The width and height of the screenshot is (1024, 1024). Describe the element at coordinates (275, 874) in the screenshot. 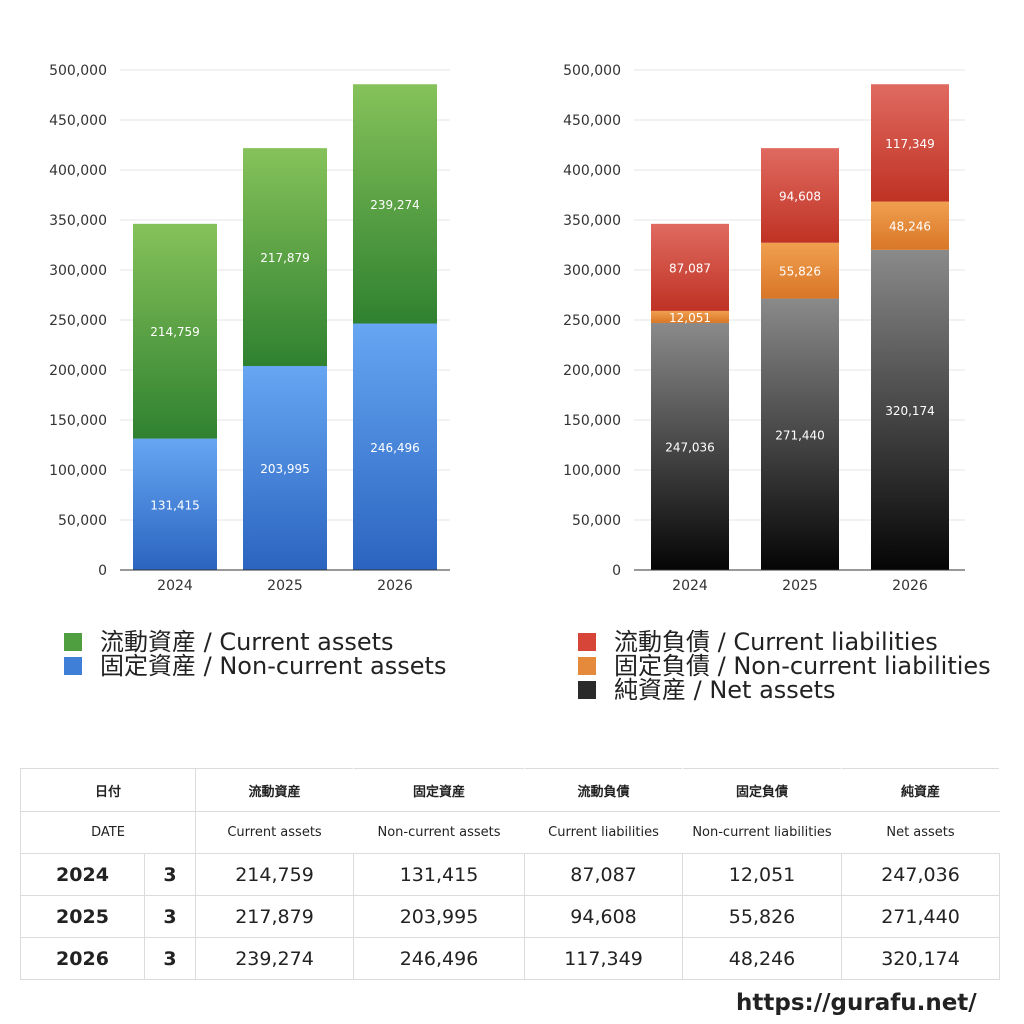

I see `cell-current-assets: 214,759` at that location.